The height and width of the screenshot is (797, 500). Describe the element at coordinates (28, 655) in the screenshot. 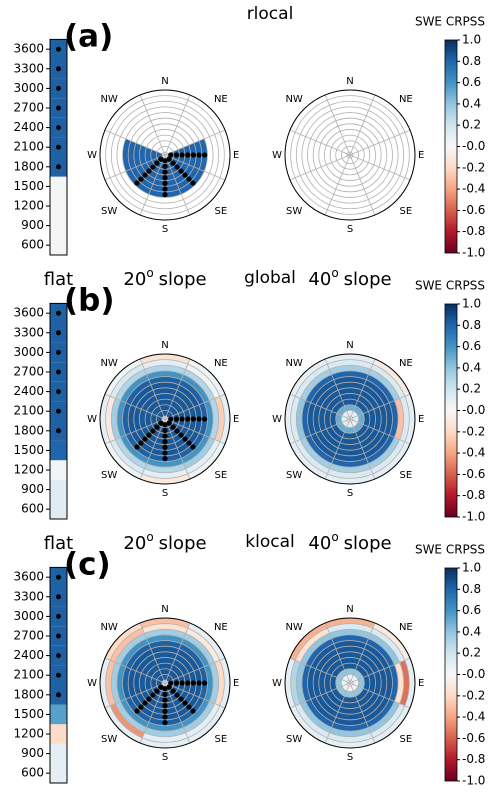

I see `y-tick-label: 2400` at that location.